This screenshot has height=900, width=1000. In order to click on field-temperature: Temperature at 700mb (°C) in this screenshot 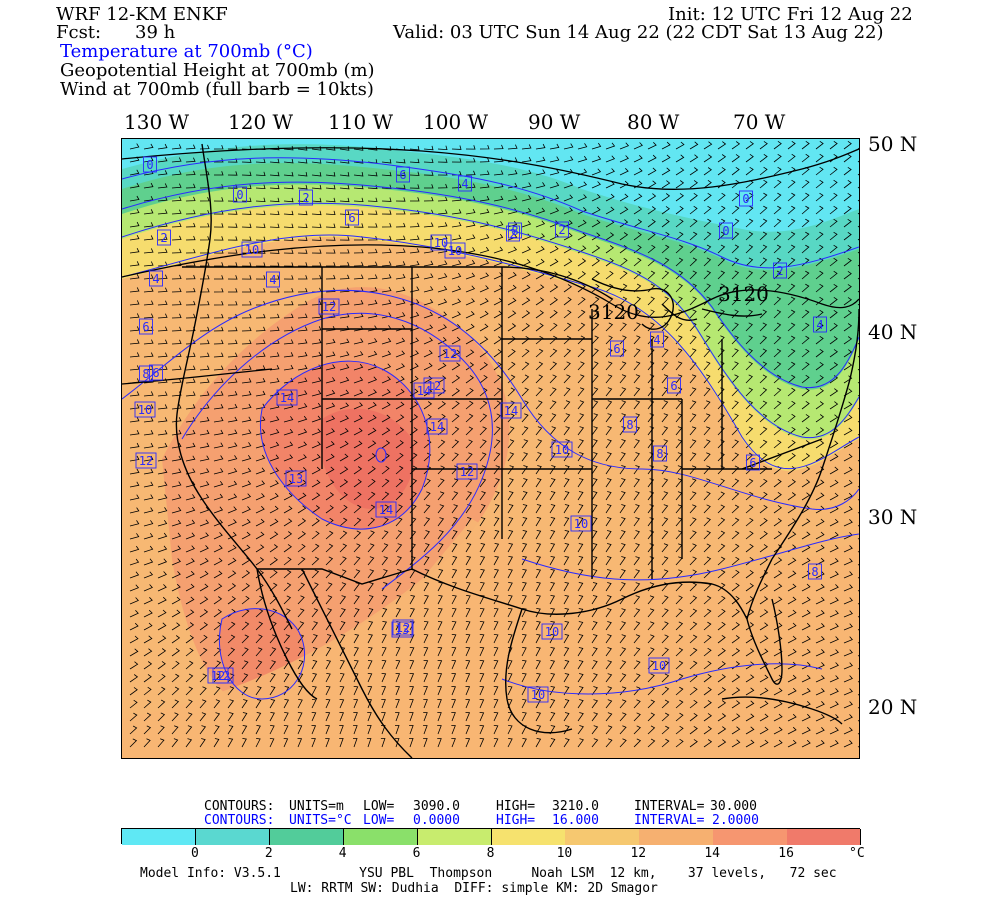, I will do `click(186, 51)`.